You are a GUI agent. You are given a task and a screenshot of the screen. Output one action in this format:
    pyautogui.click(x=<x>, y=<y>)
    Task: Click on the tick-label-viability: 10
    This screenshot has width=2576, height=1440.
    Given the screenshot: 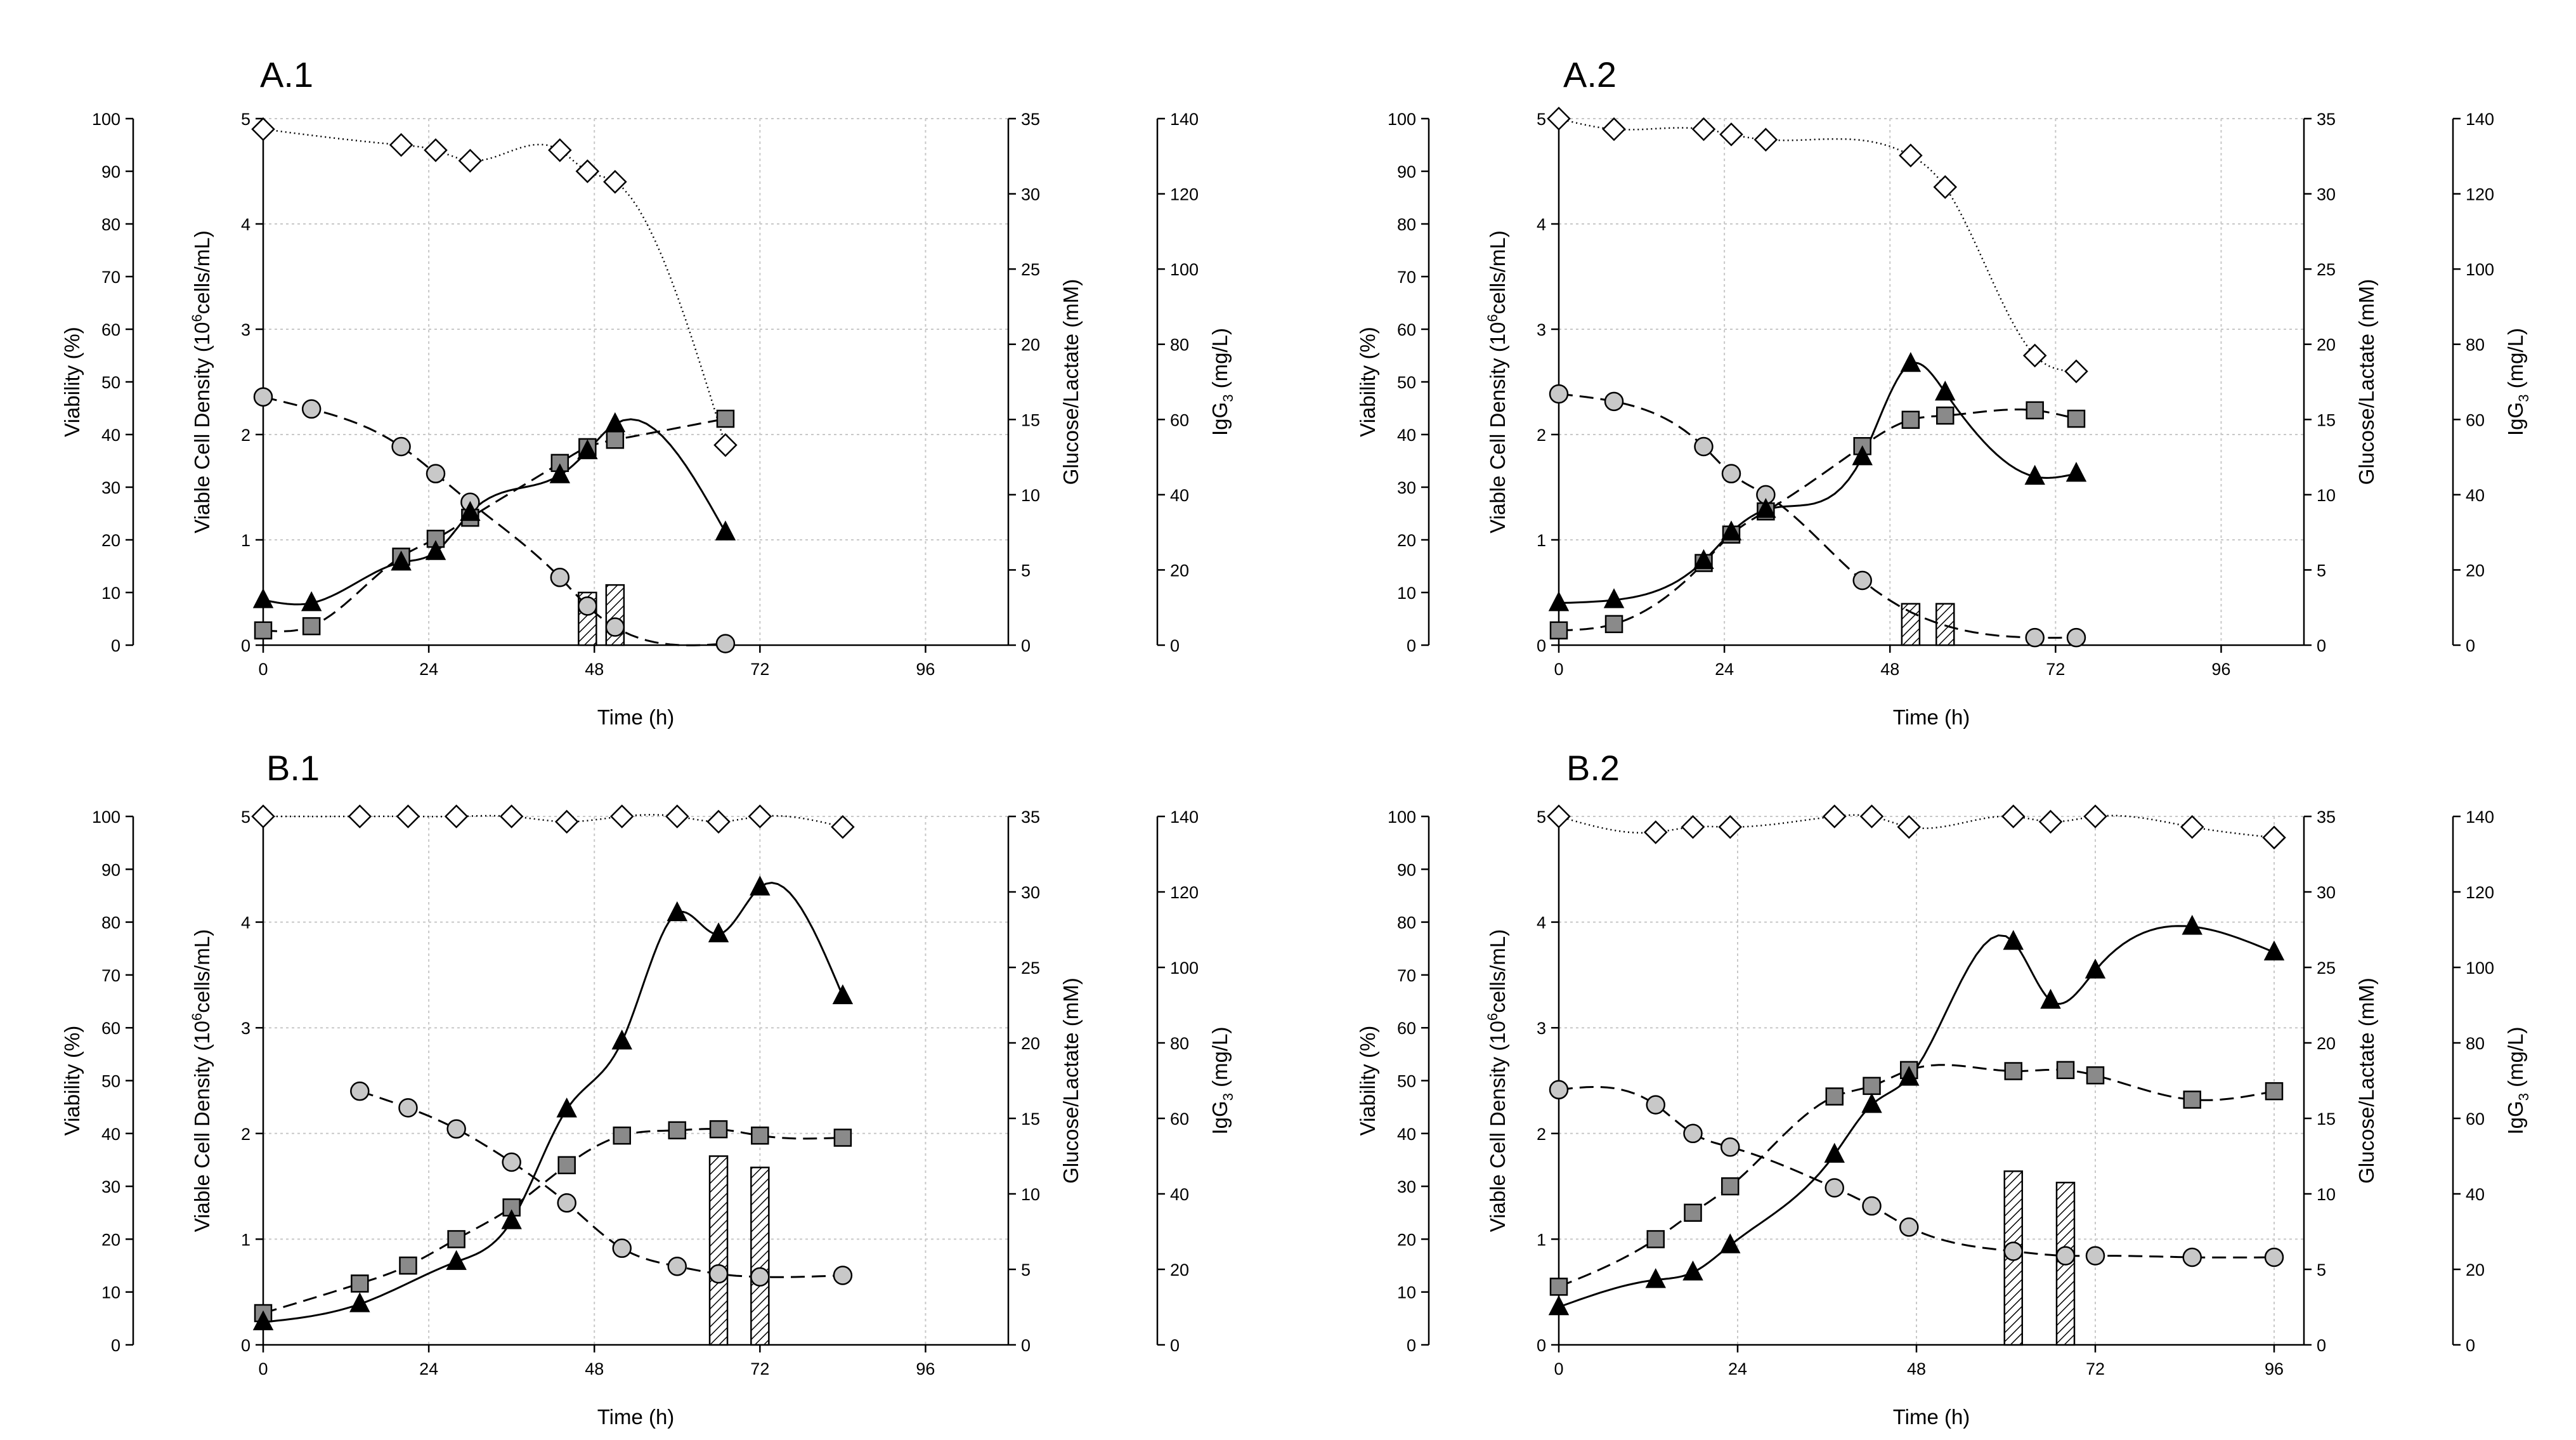 What is the action you would take?
    pyautogui.click(x=110, y=593)
    